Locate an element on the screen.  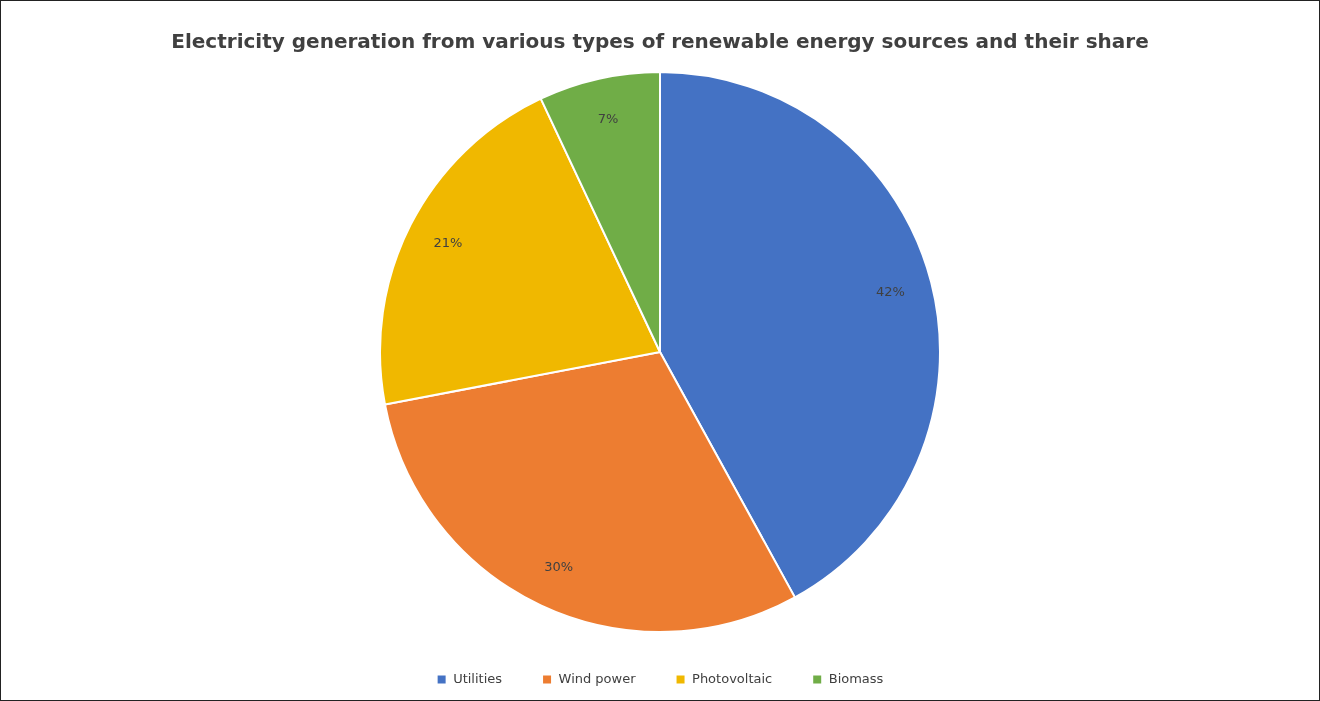
data-label: 7% is located at coordinates (608, 119).